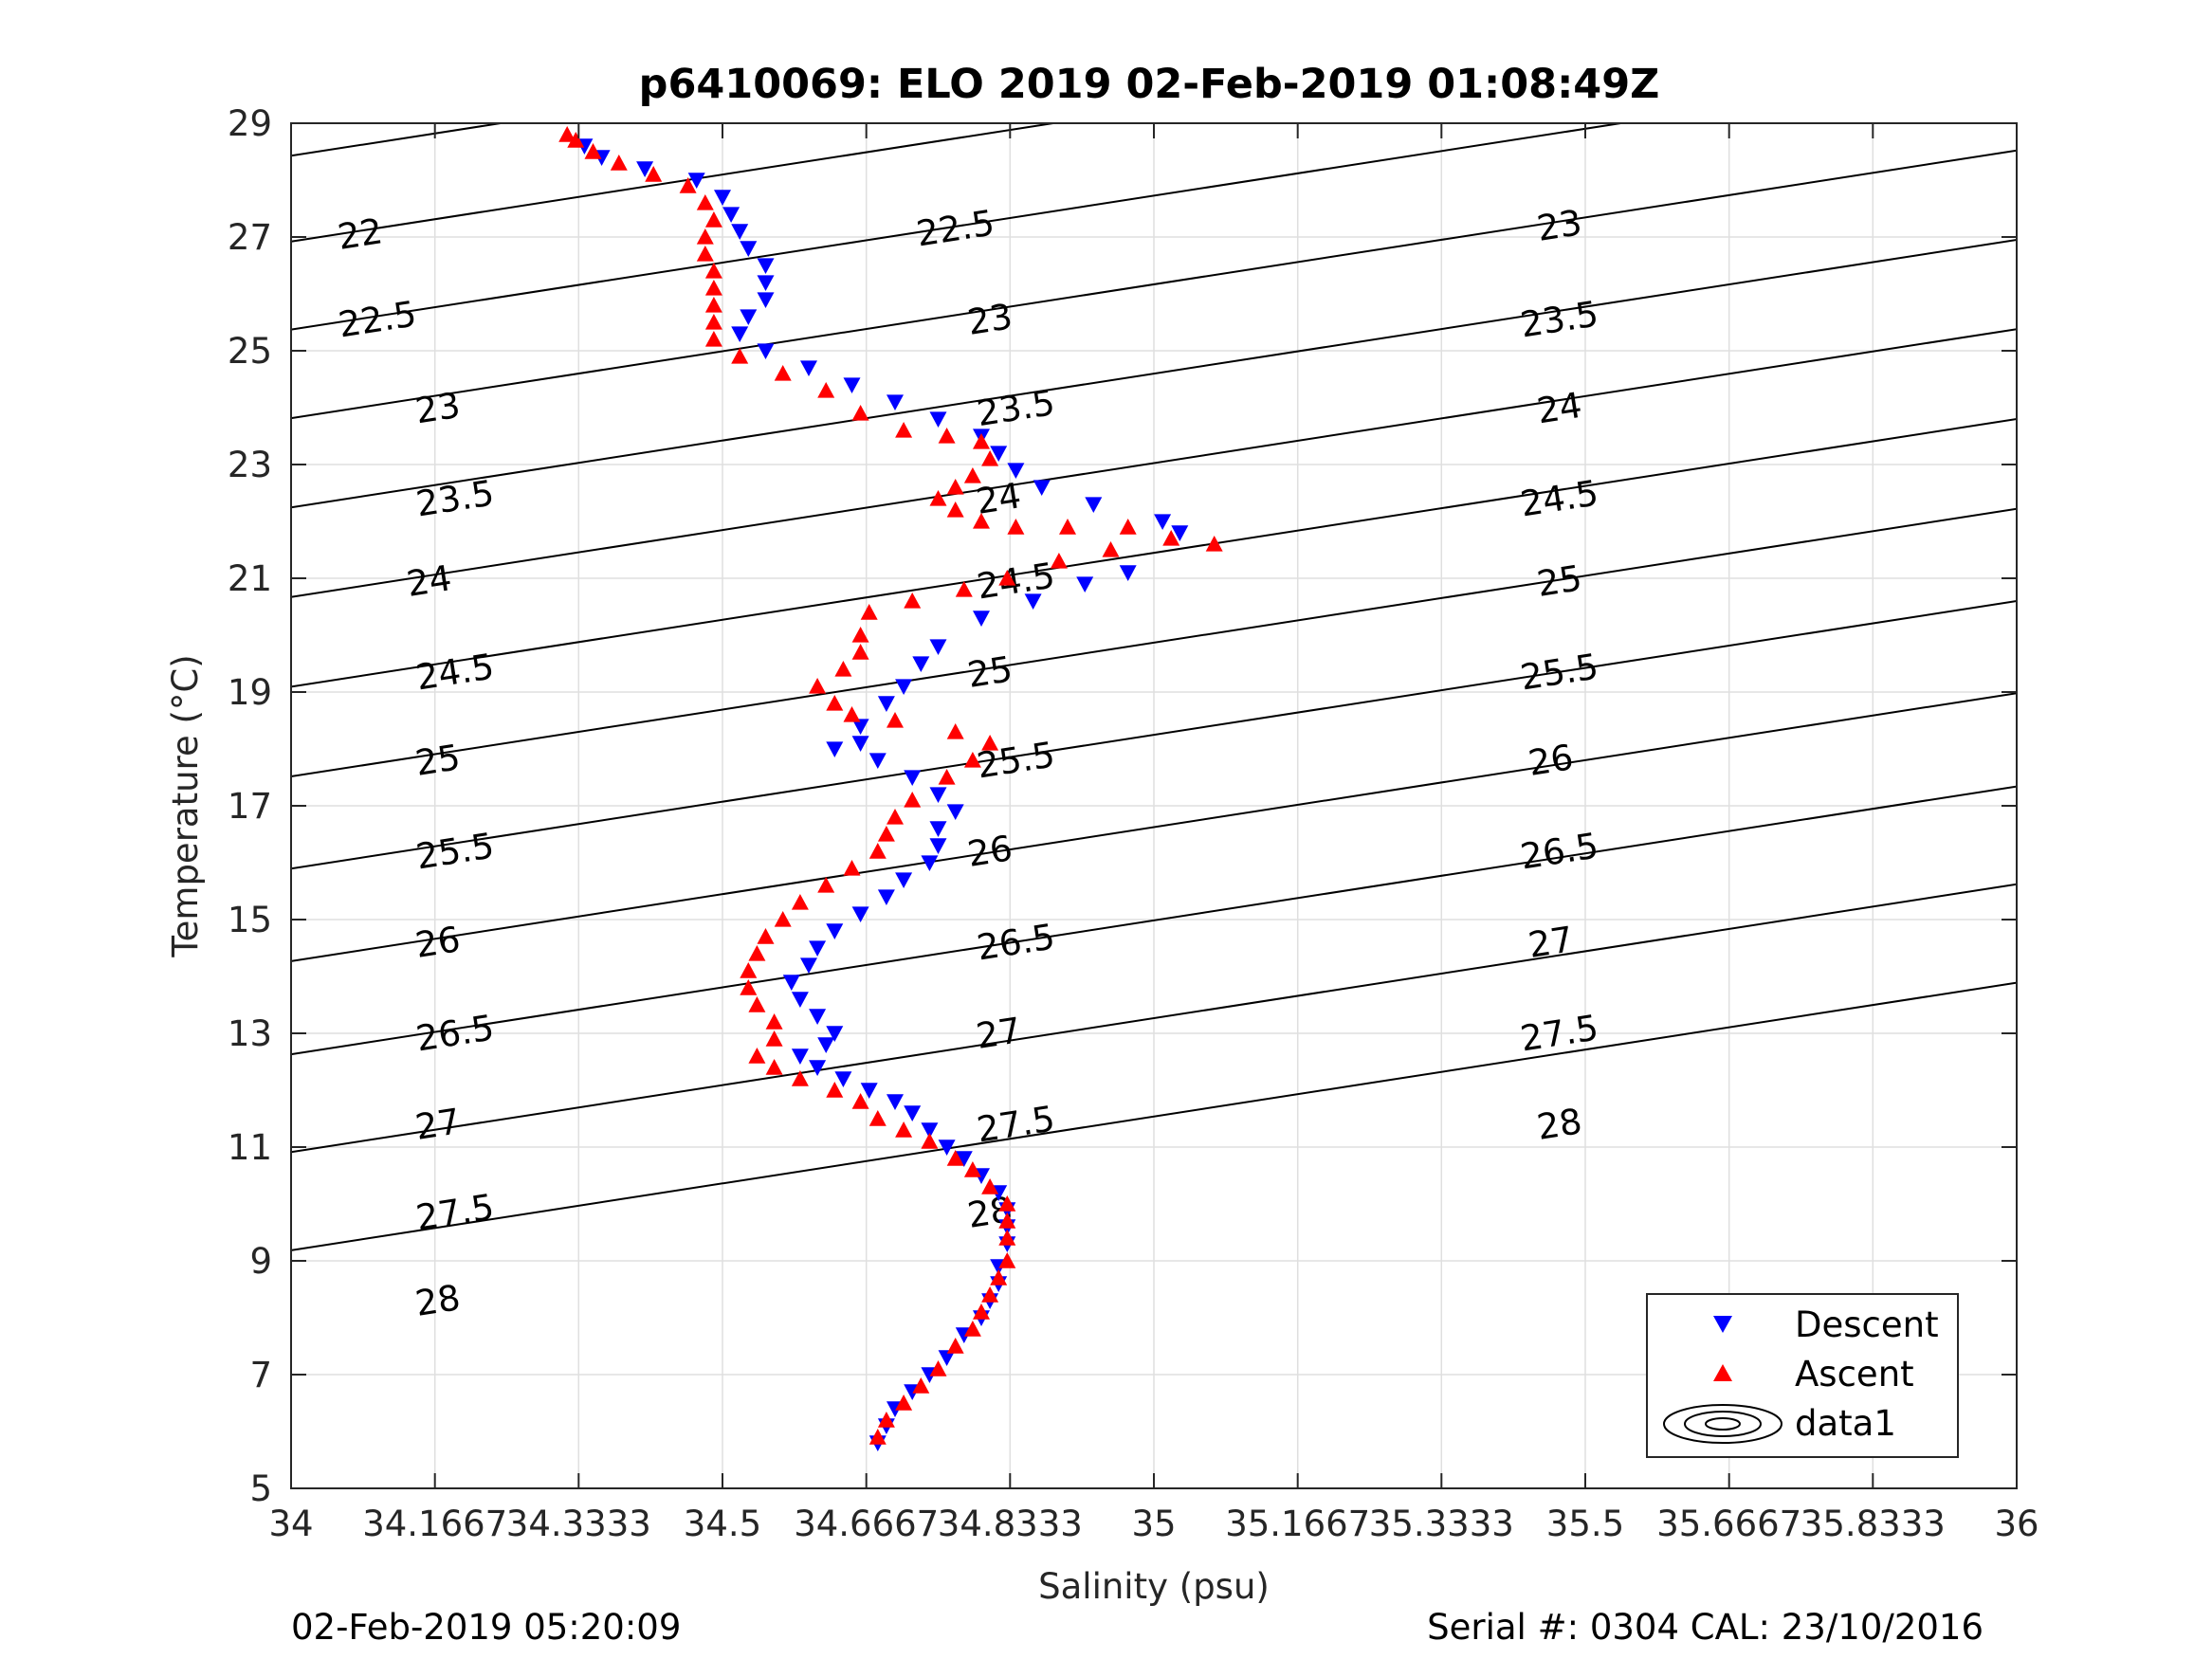 This screenshot has width=2212, height=1659. Describe the element at coordinates (990, 319) in the screenshot. I see `isopycnal-label: 23` at that location.